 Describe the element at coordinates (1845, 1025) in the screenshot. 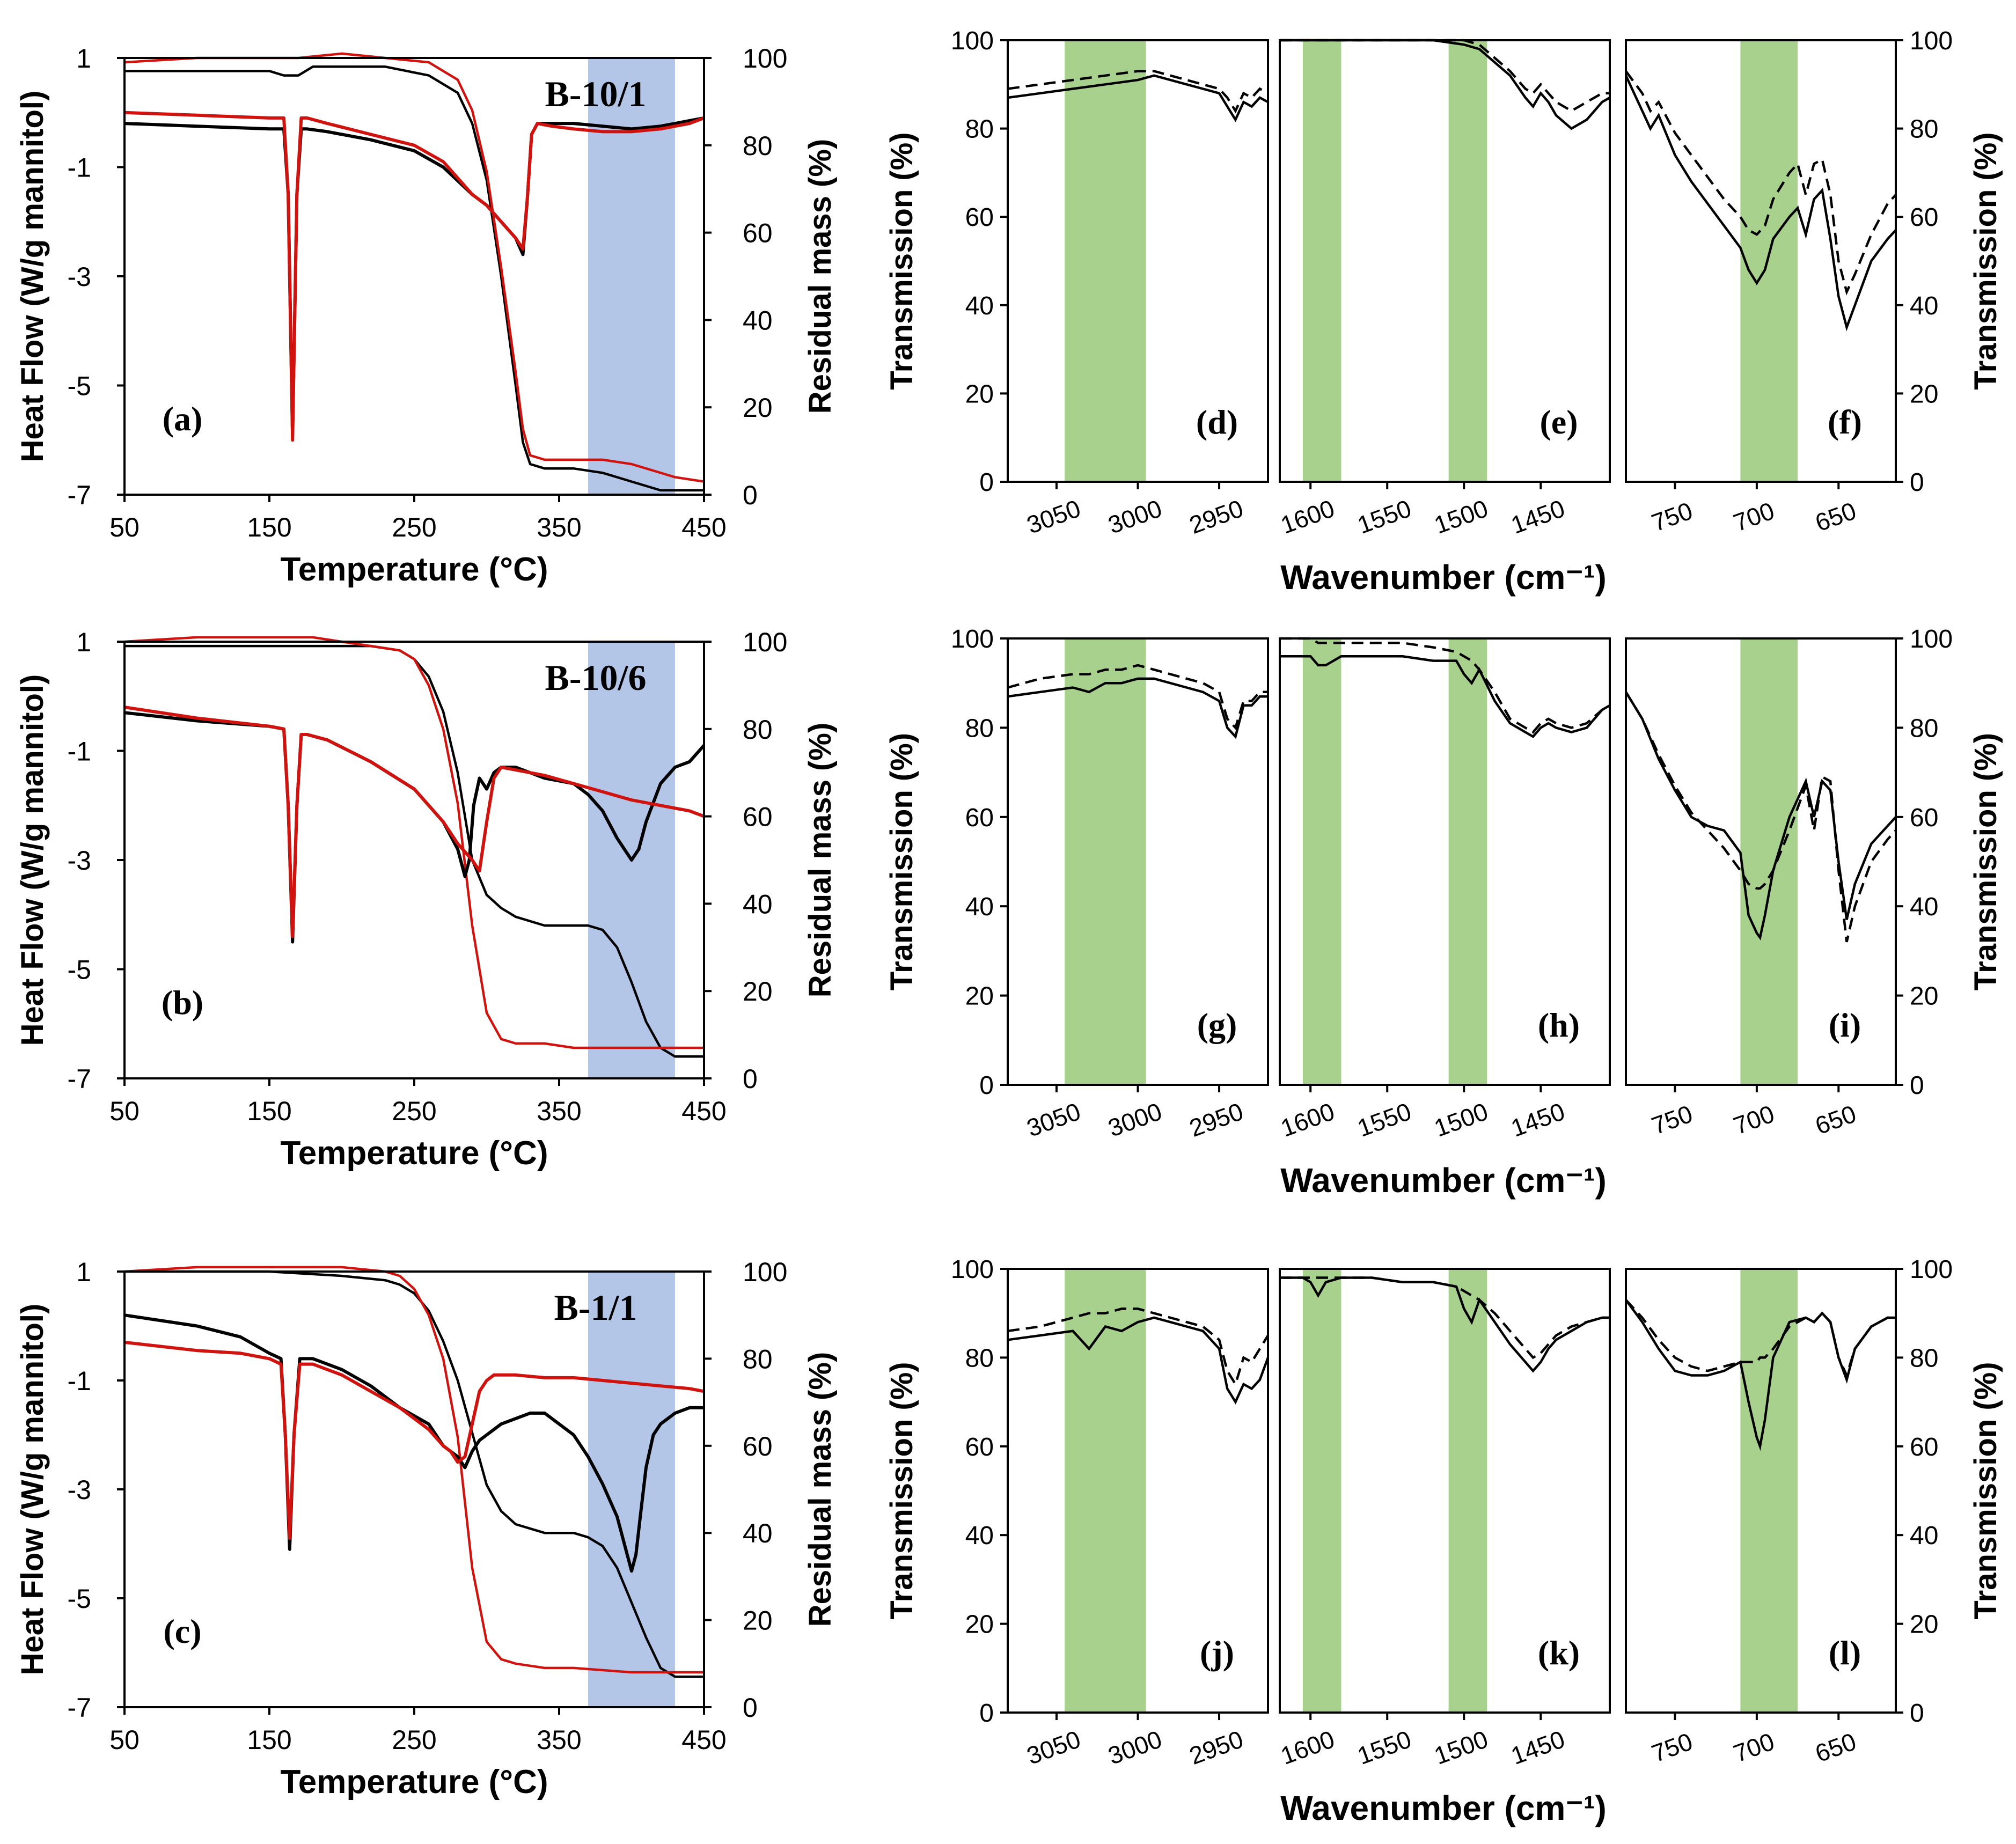

I see `panel-label: (i)` at that location.